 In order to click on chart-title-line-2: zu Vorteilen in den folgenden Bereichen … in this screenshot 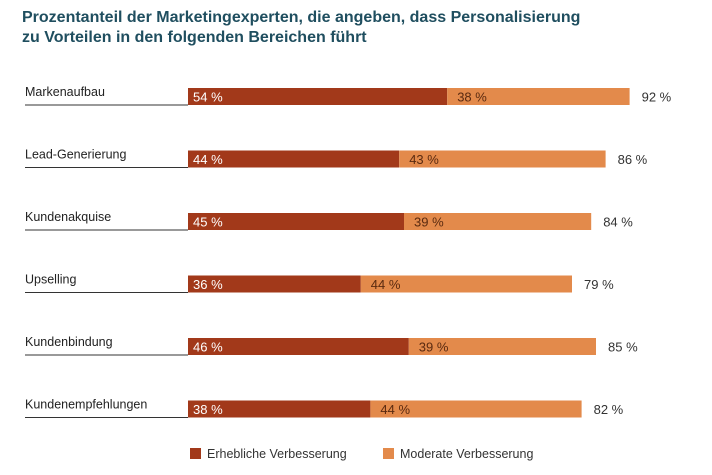, I will do `click(194, 37)`.